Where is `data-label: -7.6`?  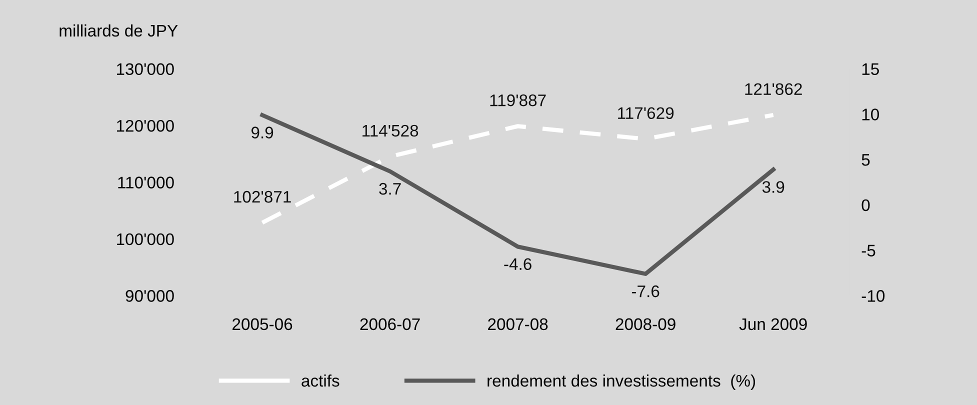
data-label: -7.6 is located at coordinates (646, 291).